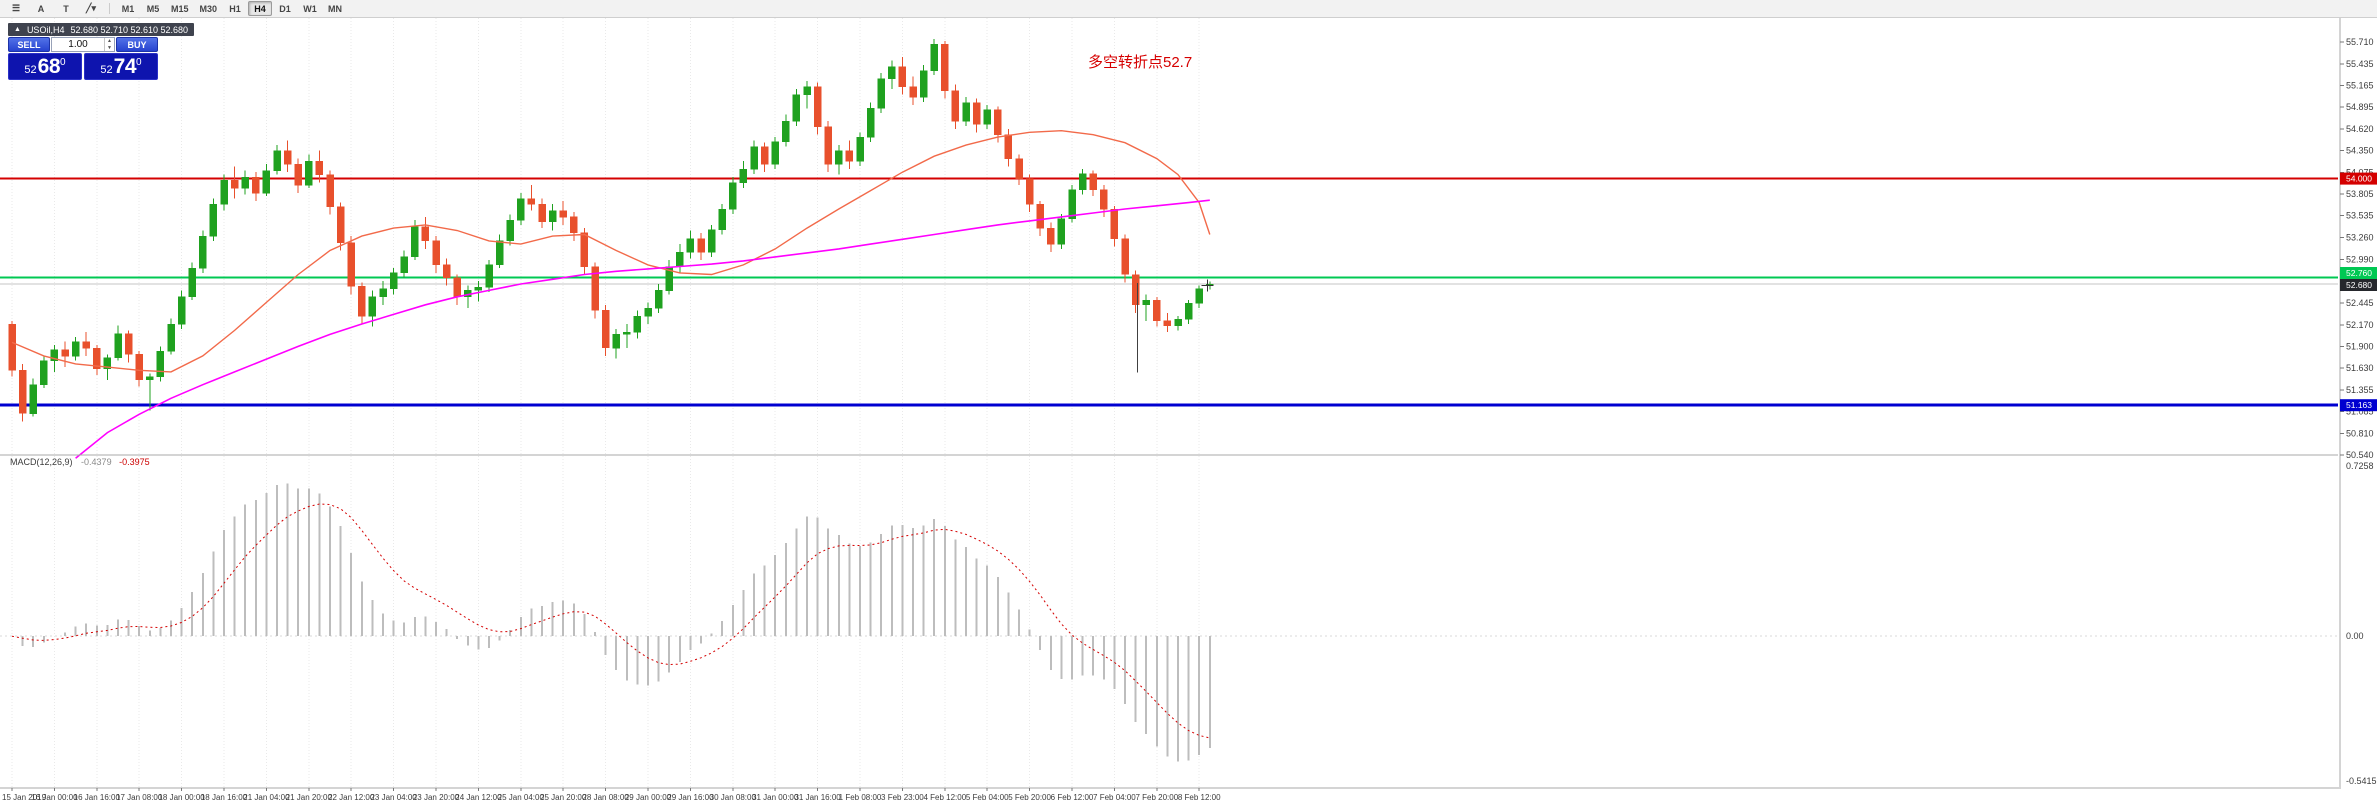  I want to click on svg-text: 51.355, so click(2360, 390).